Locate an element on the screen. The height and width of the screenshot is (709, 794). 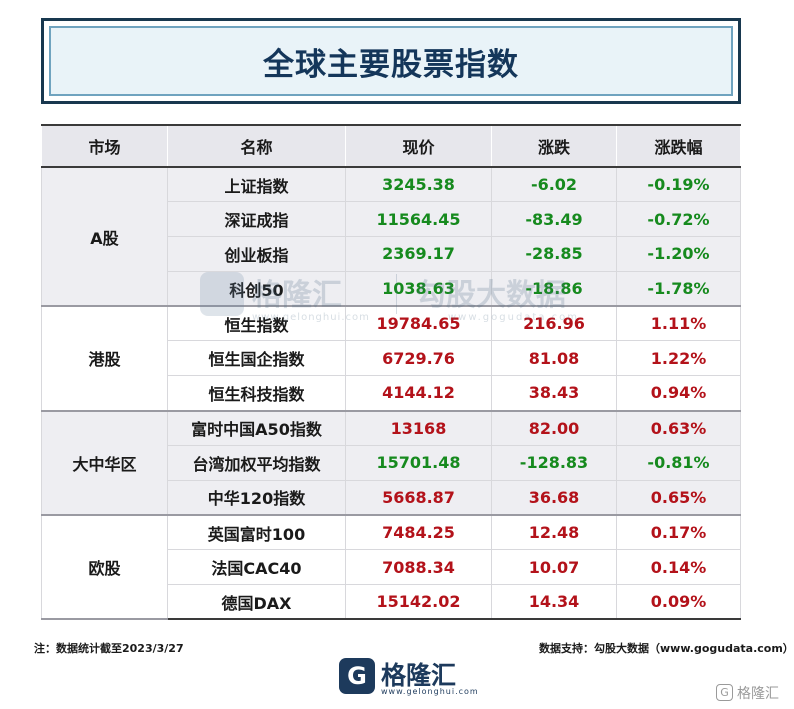
change-cell: 81.08 is located at coordinates (554, 358).